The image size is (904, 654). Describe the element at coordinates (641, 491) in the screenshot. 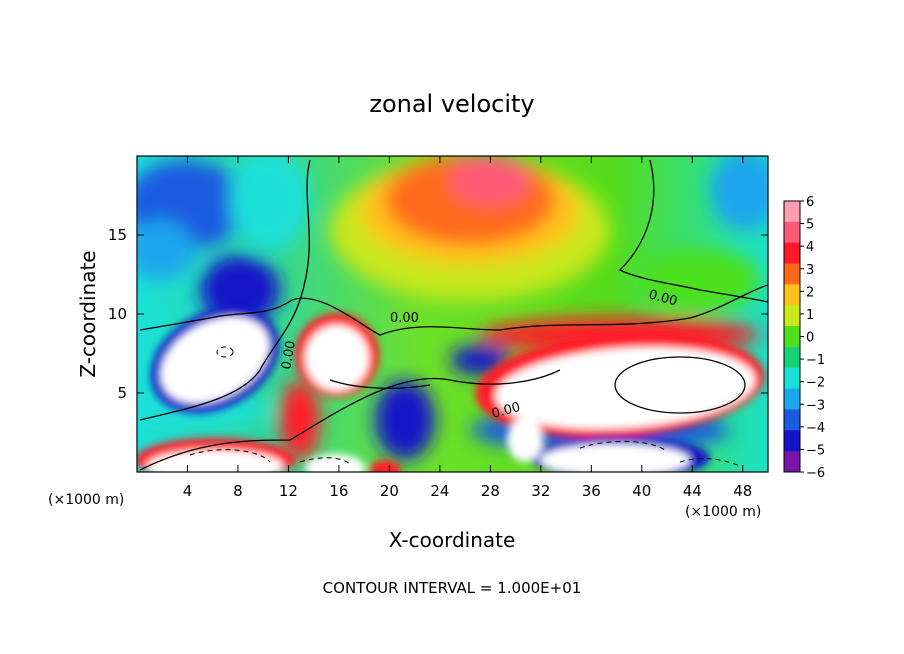

I see `x-tick-label: 40` at that location.